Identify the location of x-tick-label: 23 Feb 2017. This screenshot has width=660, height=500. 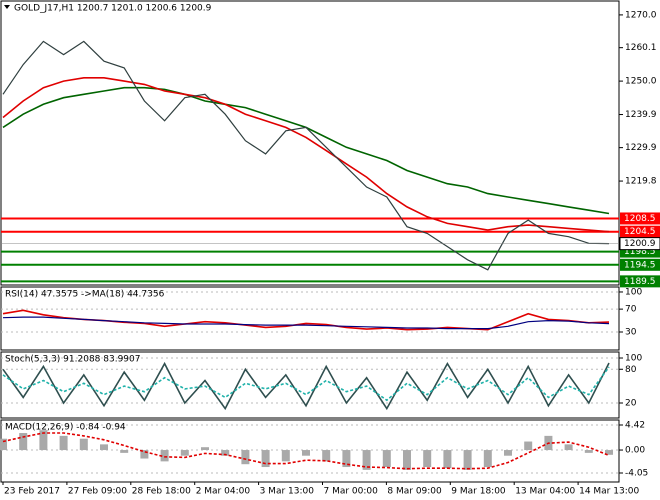
(32, 492).